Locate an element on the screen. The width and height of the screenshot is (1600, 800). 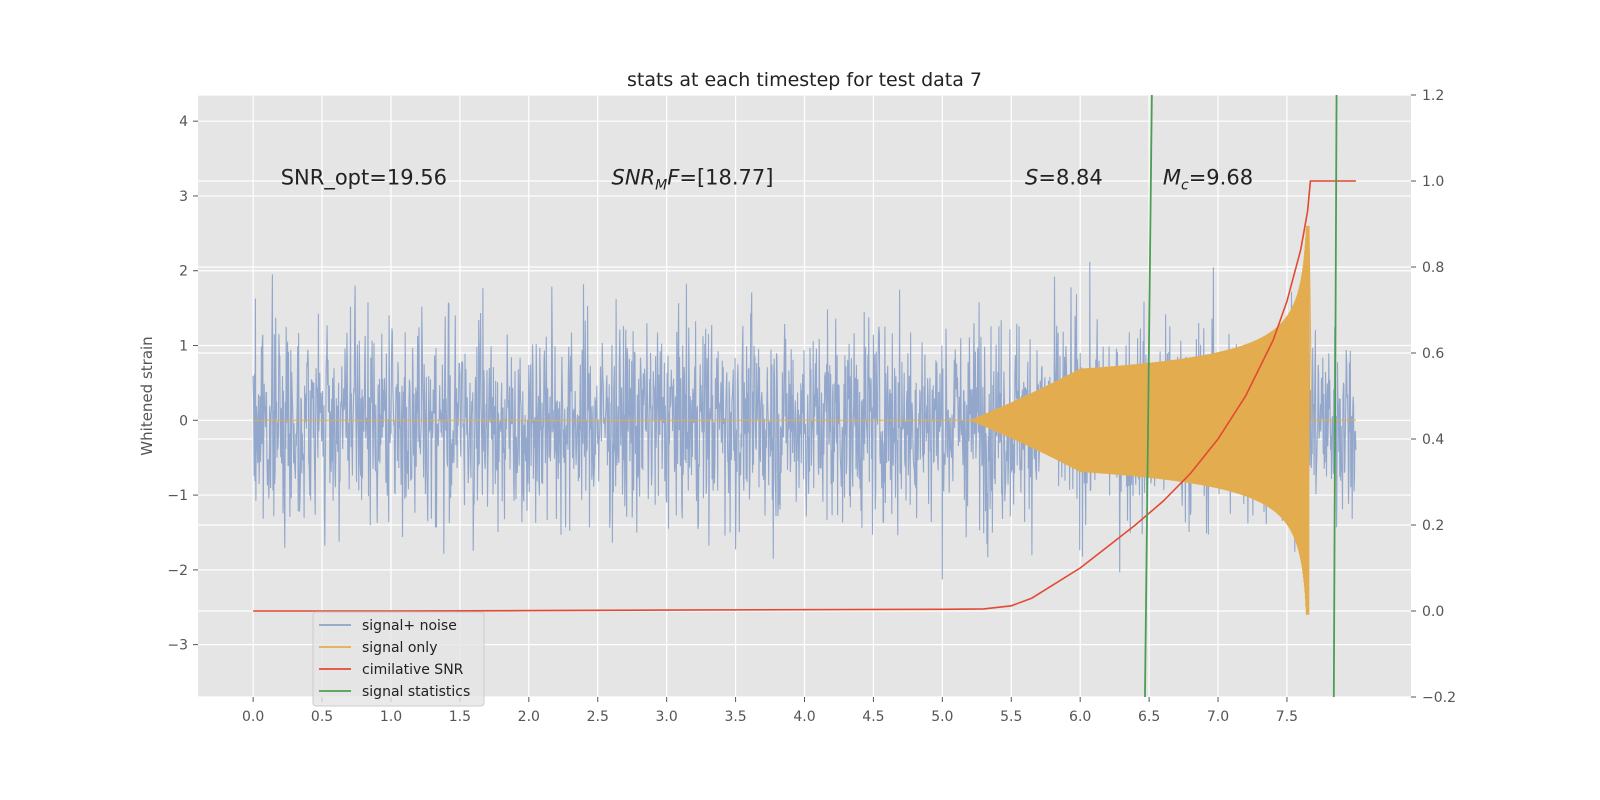
legend-frame is located at coordinates (398, 659).